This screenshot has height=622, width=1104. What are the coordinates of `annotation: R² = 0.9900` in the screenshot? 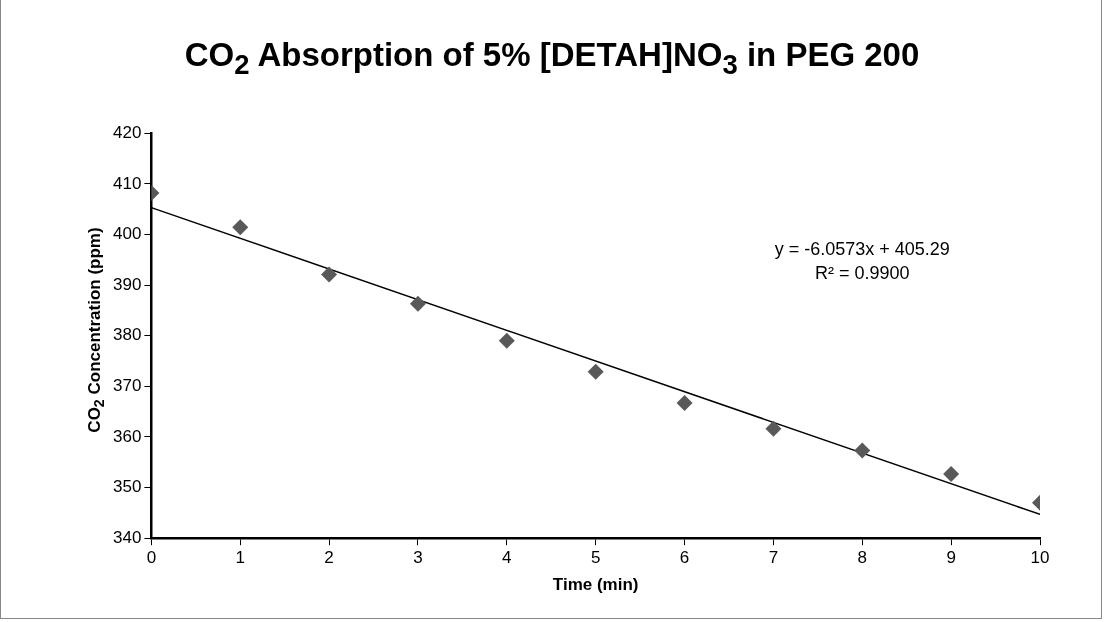 It's located at (862, 272).